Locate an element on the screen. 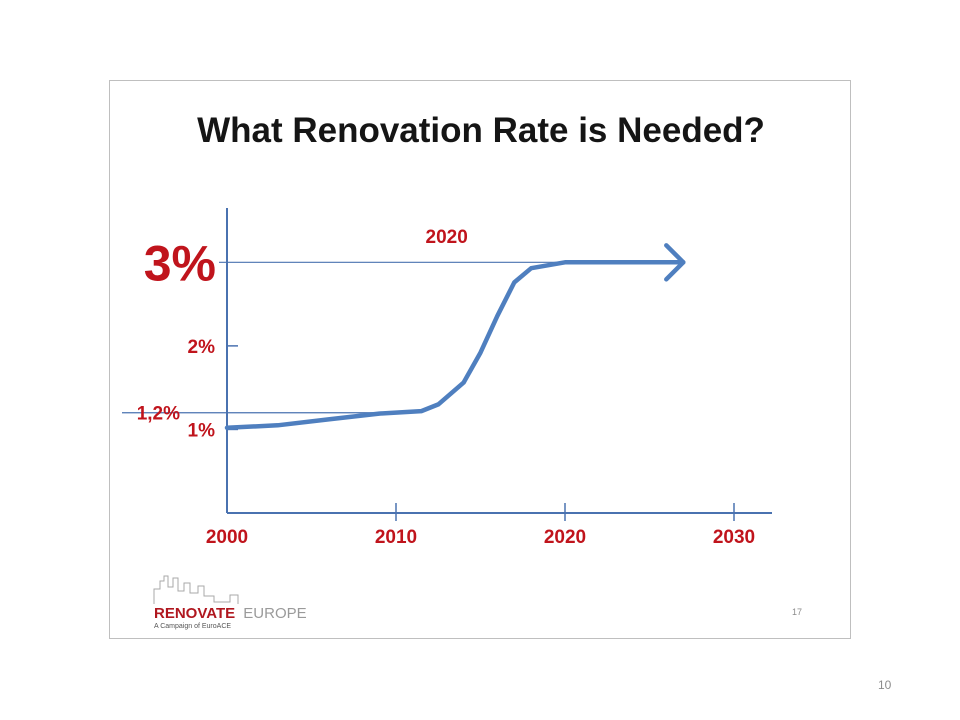 The image size is (960, 720). series-layer is located at coordinates (455, 337).